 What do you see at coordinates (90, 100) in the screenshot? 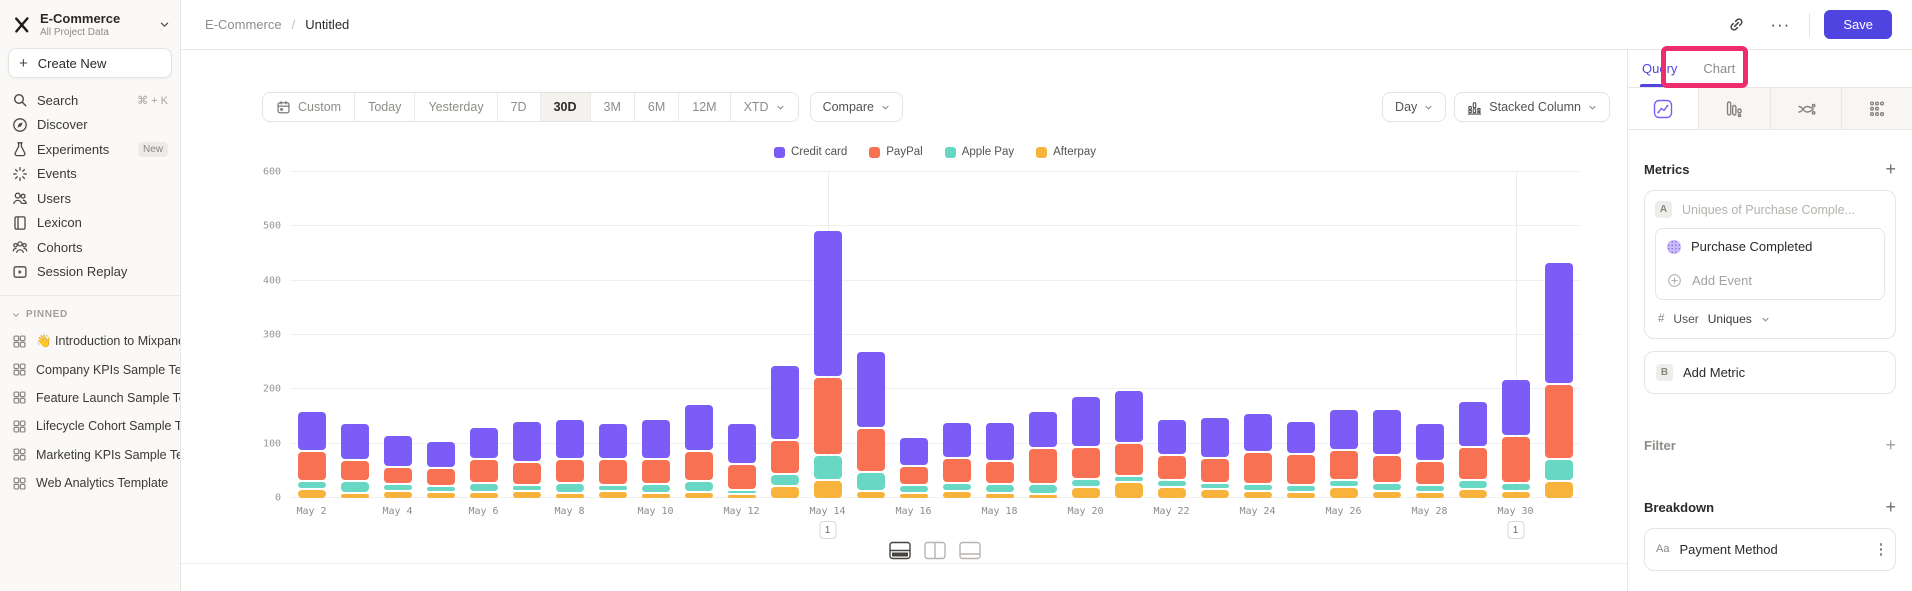
I see `sidebar-item-search: Search ⌘ + K` at bounding box center [90, 100].